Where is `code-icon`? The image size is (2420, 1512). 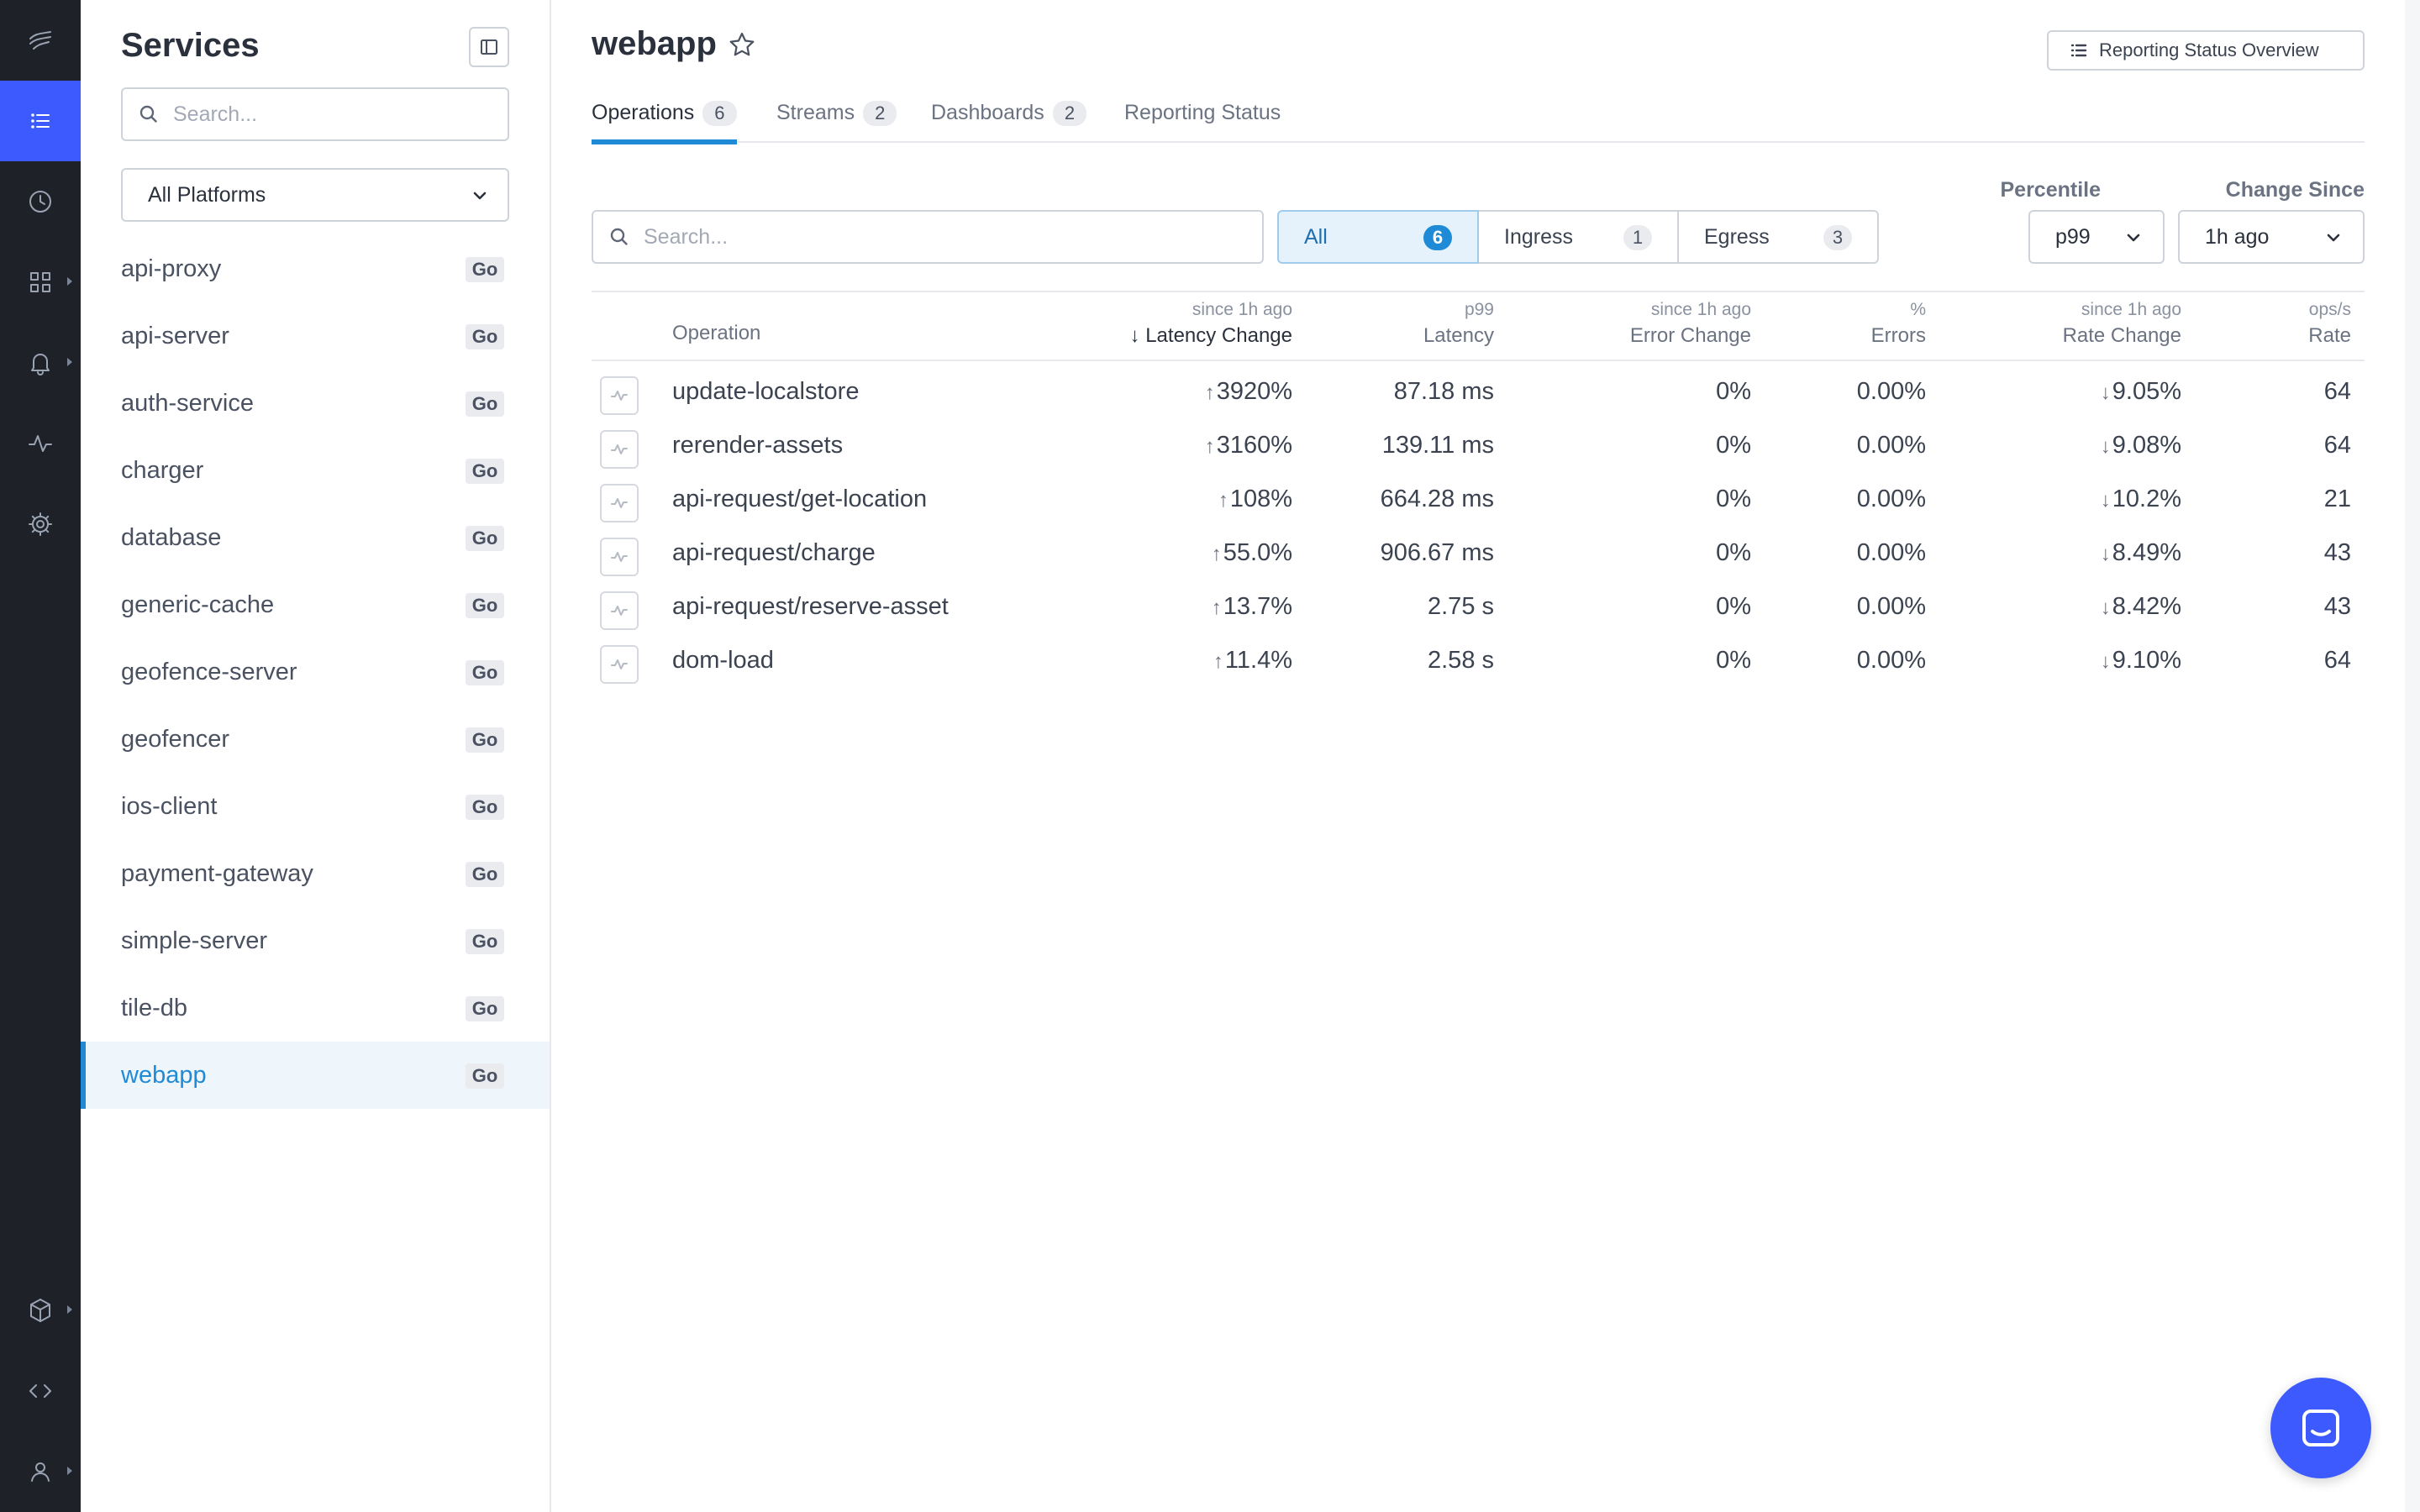
code-icon is located at coordinates (40, 1391).